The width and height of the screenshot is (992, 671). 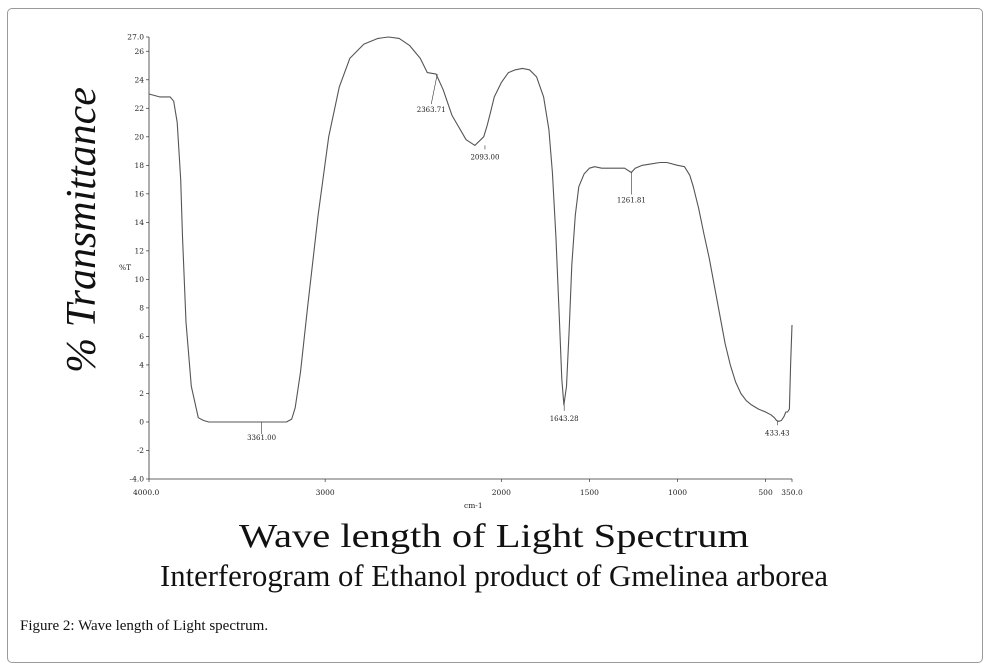 I want to click on peak-label: 1643.28, so click(x=564, y=419).